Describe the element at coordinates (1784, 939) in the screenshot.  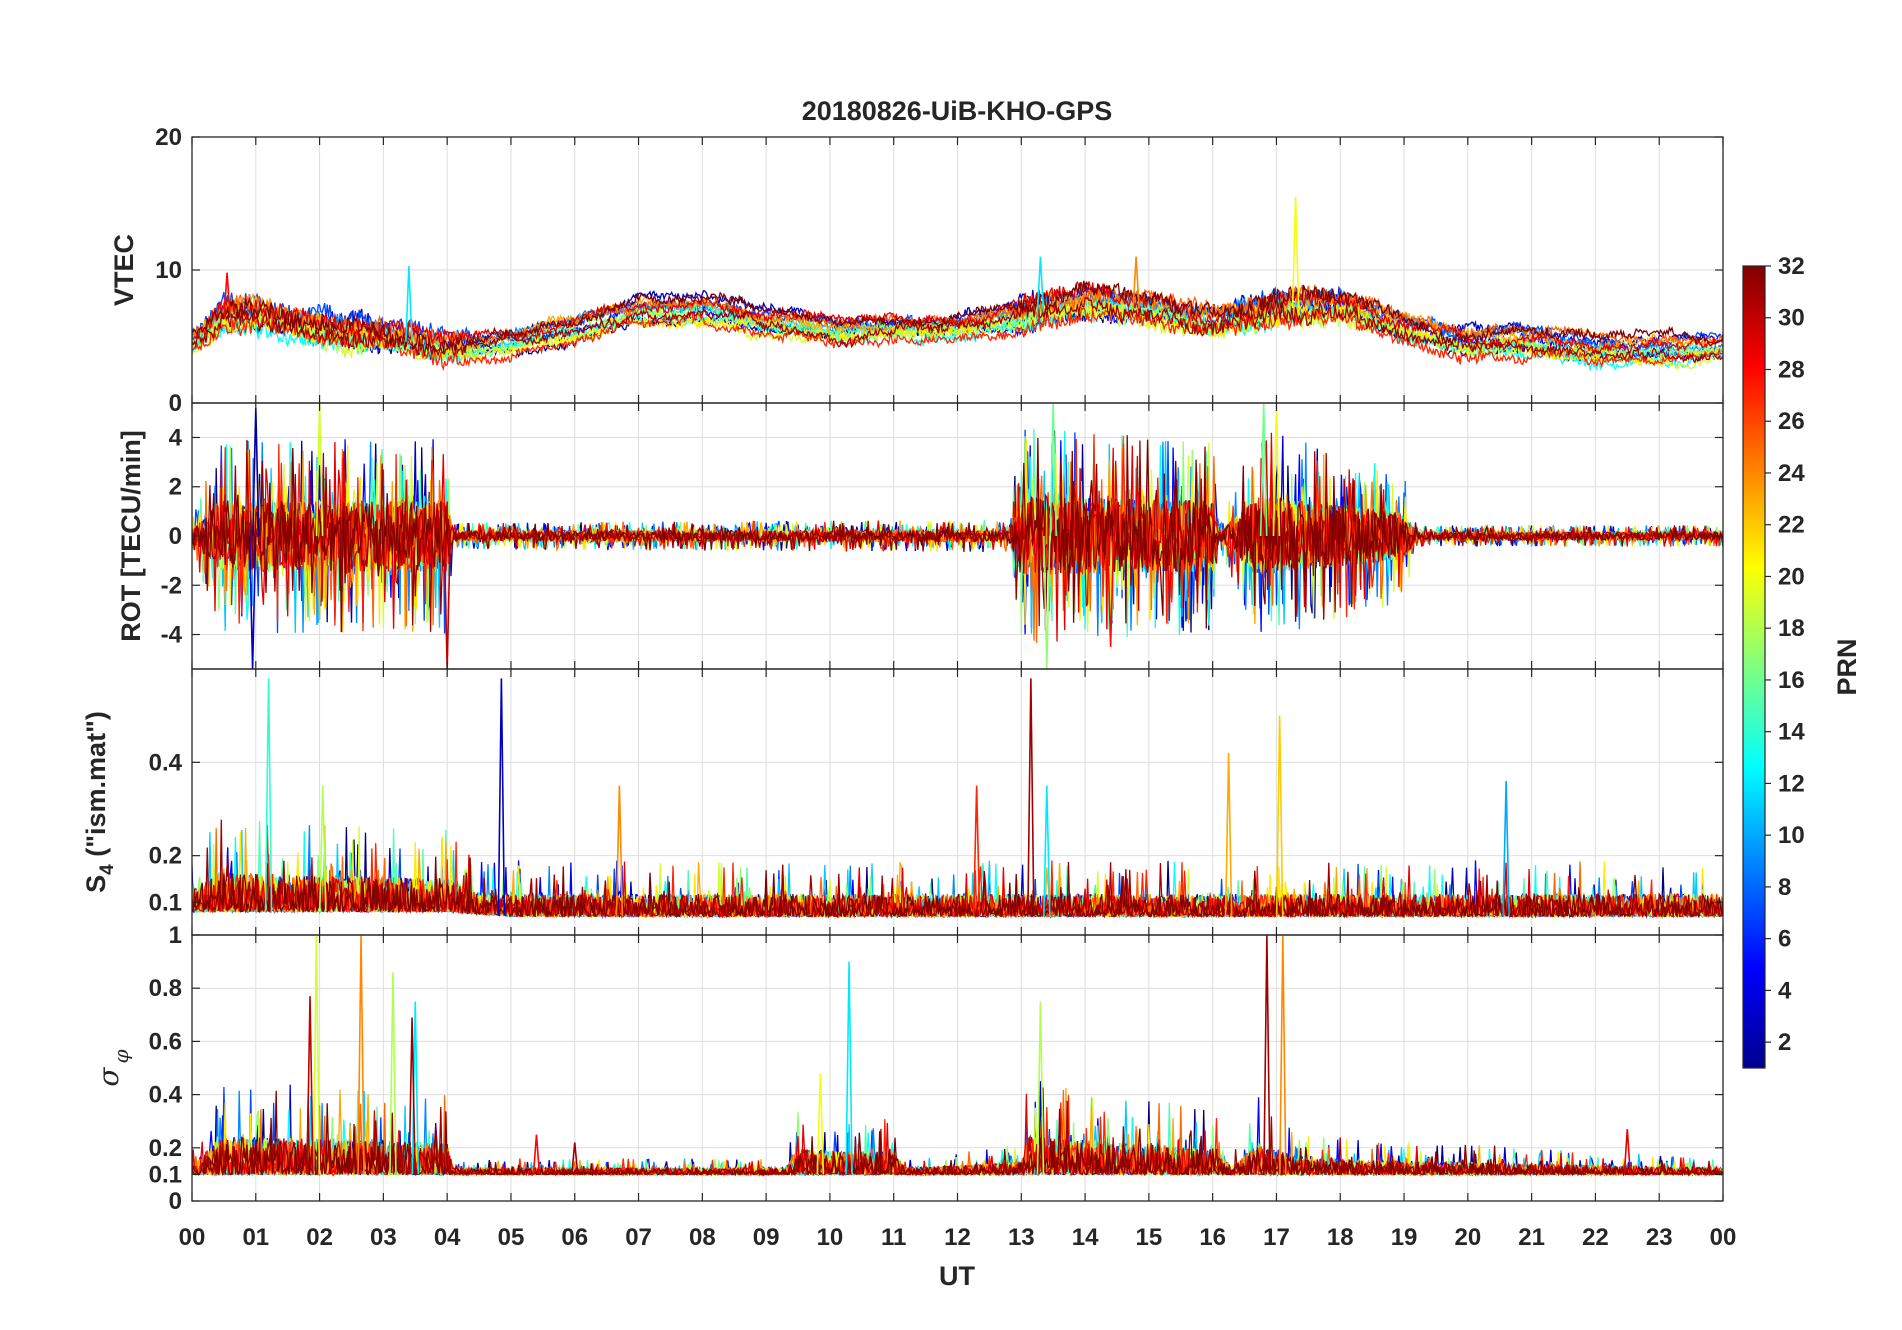
I see `colorbar-tick-label: 6` at that location.